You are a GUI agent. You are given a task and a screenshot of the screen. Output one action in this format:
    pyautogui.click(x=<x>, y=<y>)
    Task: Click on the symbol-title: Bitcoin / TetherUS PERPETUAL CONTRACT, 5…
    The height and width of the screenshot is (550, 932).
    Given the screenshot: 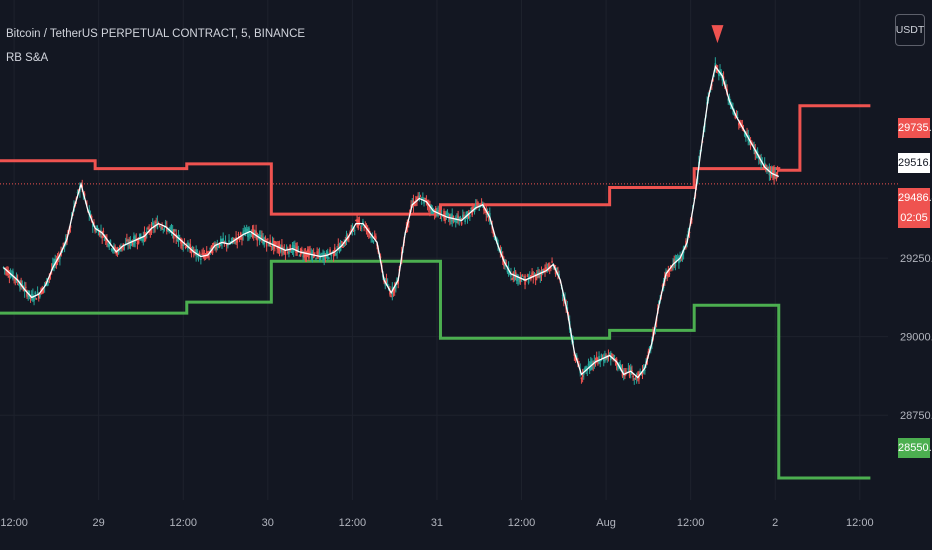 What is the action you would take?
    pyautogui.click(x=156, y=34)
    